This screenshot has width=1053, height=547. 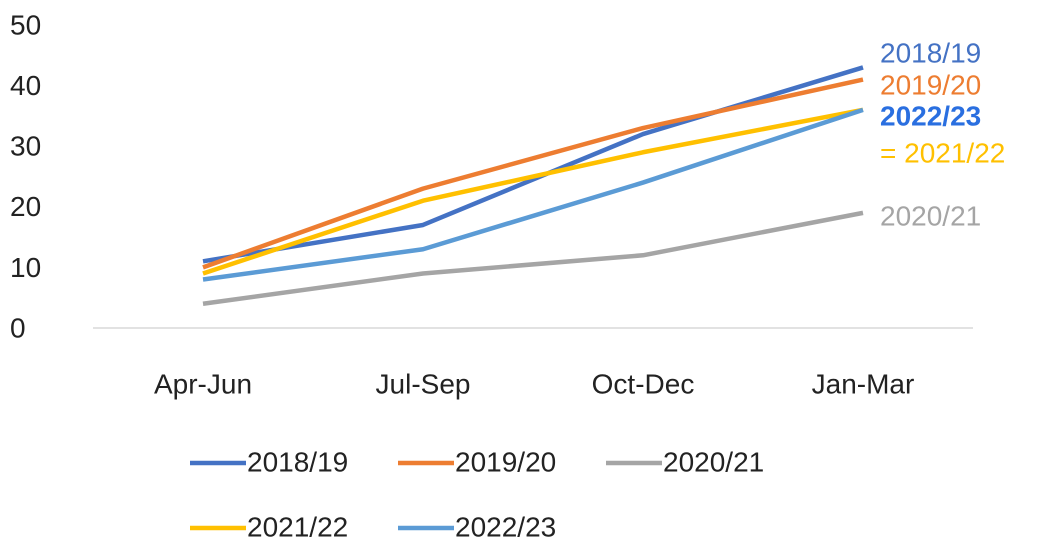 I want to click on y-tick-label: 20, so click(x=25, y=206).